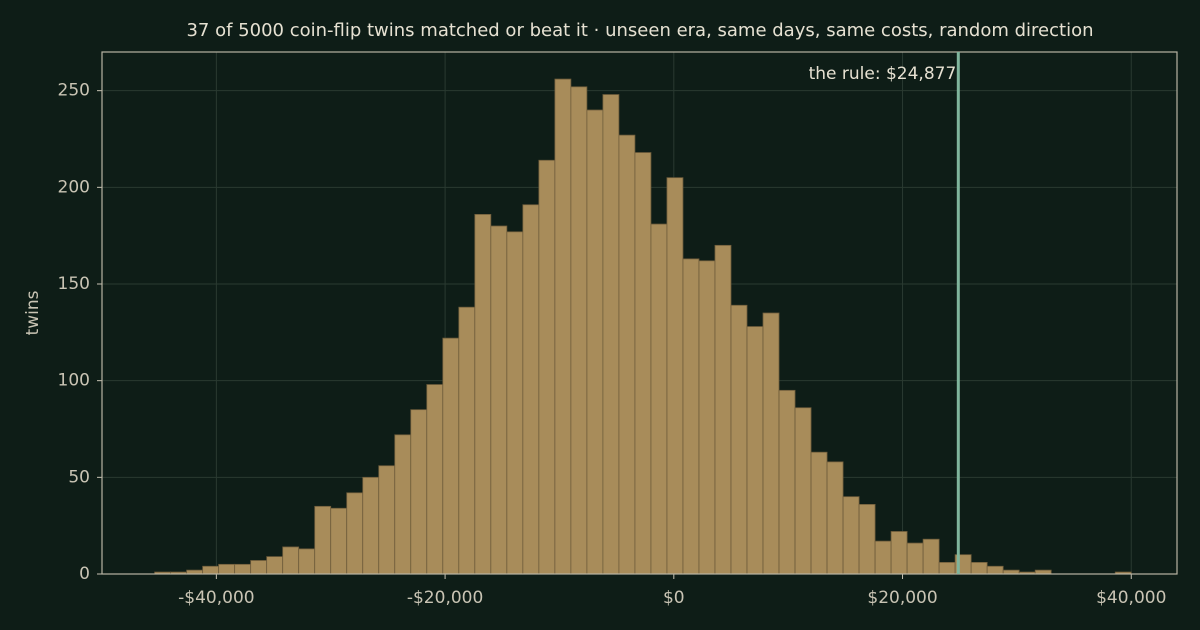 The width and height of the screenshot is (1200, 630). Describe the element at coordinates (1131, 598) in the screenshot. I see `x-tick-label: $40,000` at that location.